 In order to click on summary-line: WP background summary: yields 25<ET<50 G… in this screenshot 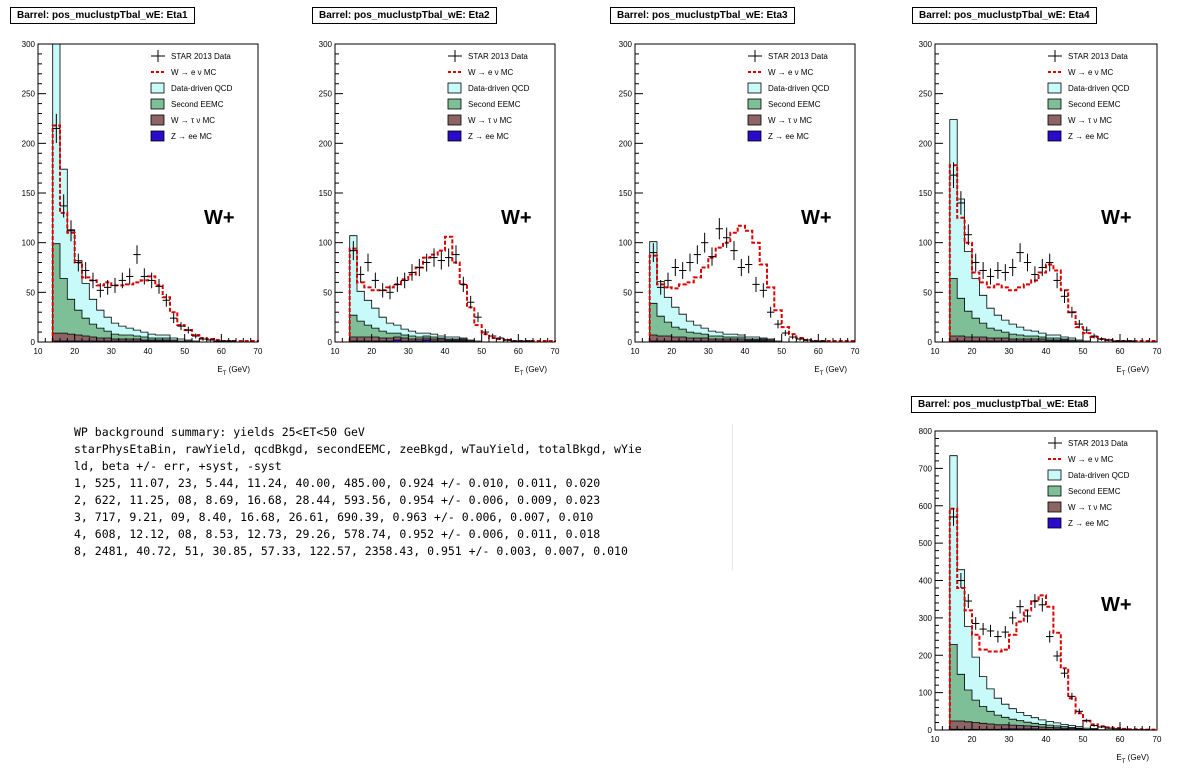, I will do `click(219, 432)`.